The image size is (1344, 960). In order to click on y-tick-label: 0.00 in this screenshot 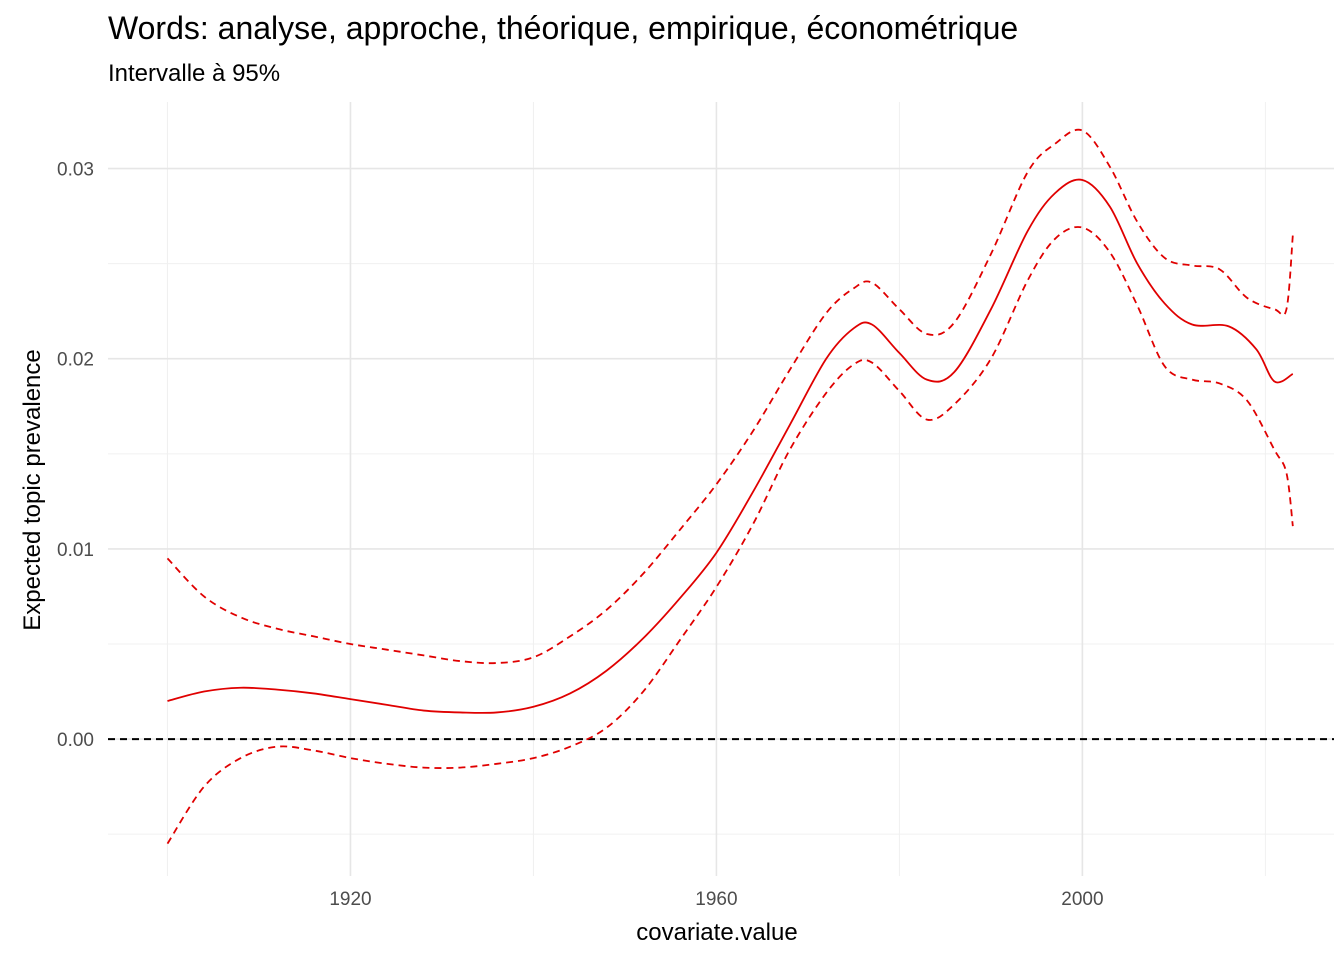, I will do `click(75, 740)`.